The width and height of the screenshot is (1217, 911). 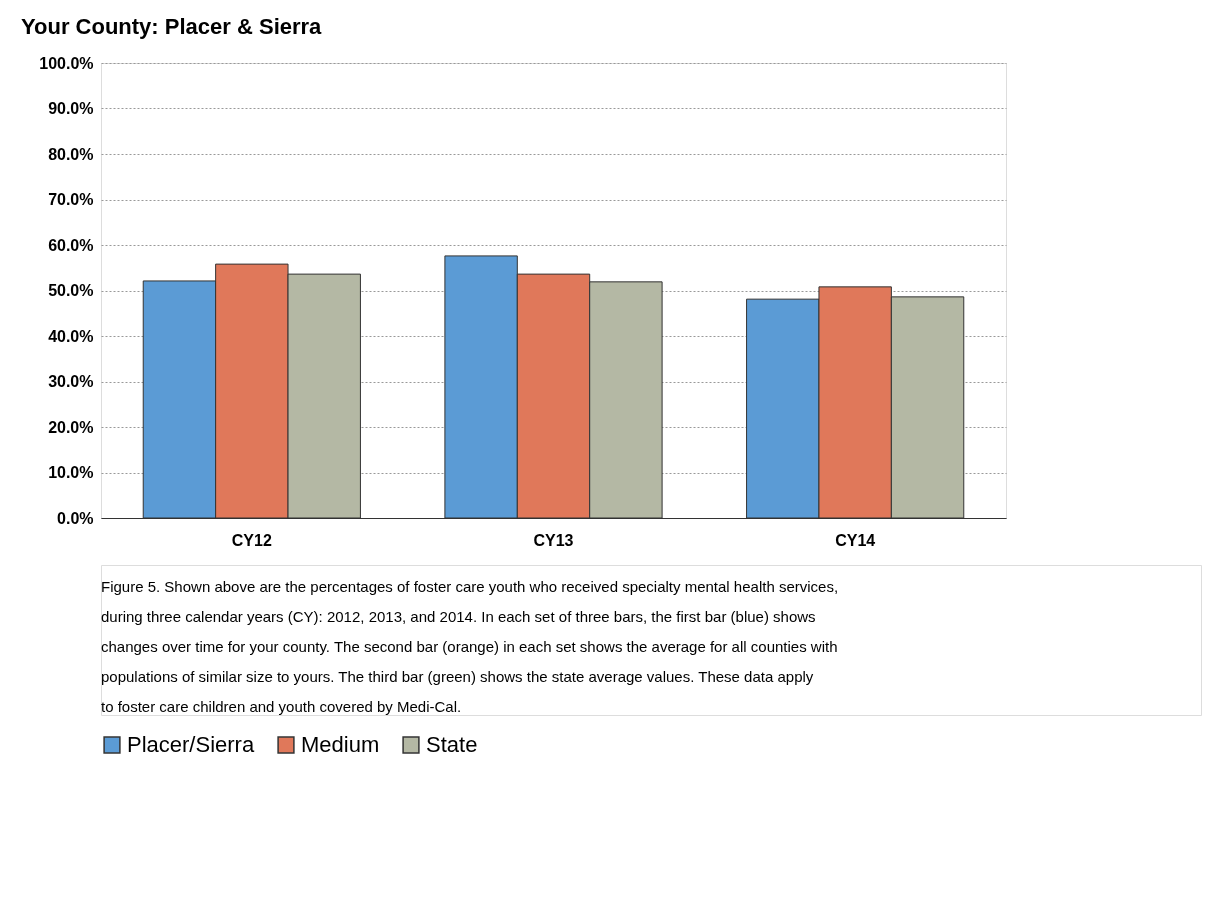 I want to click on y-tick-label: 20.0%, so click(x=71, y=427).